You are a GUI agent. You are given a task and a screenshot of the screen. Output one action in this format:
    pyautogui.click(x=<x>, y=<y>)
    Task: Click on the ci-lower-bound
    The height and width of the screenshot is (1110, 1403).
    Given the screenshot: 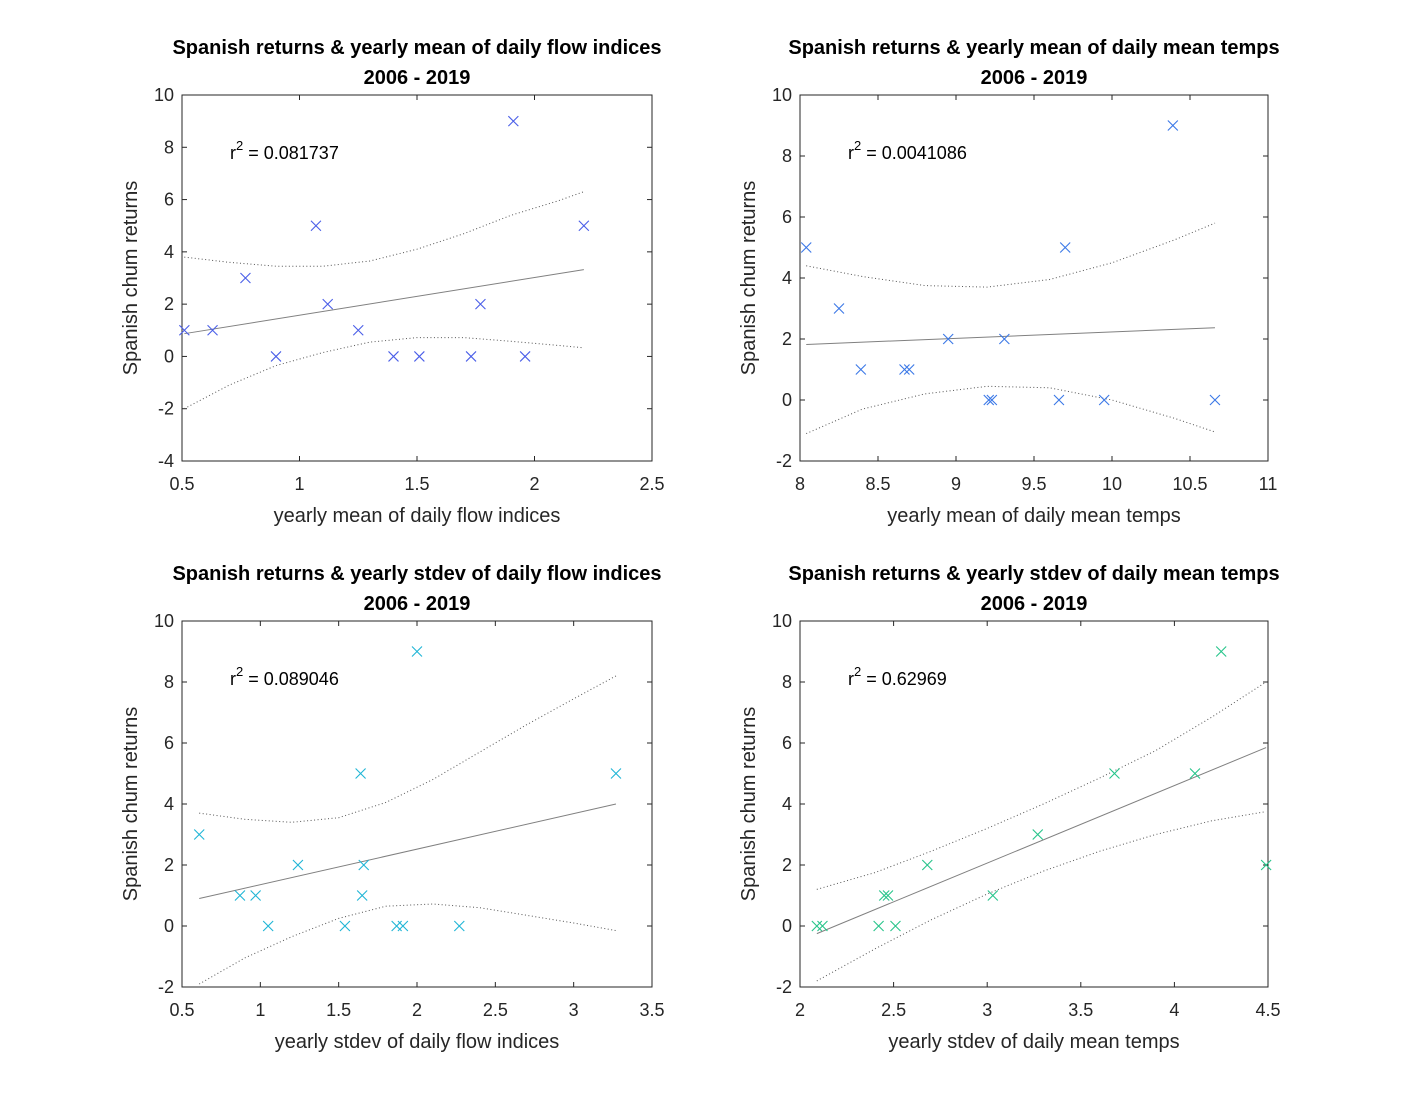 What is the action you would take?
    pyautogui.click(x=1041, y=896)
    